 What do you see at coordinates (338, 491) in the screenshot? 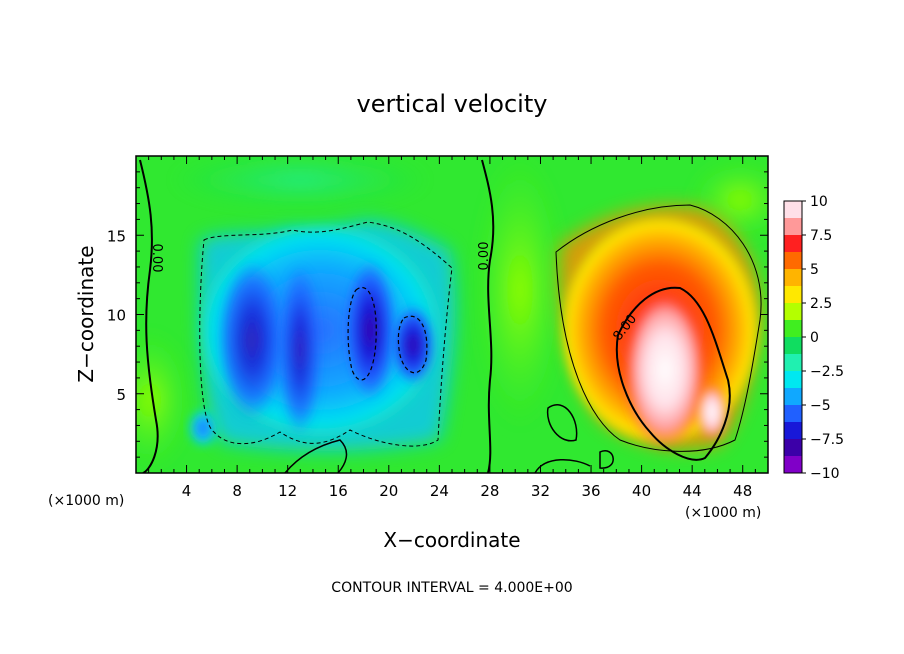
I see `x-tick-label: 16` at bounding box center [338, 491].